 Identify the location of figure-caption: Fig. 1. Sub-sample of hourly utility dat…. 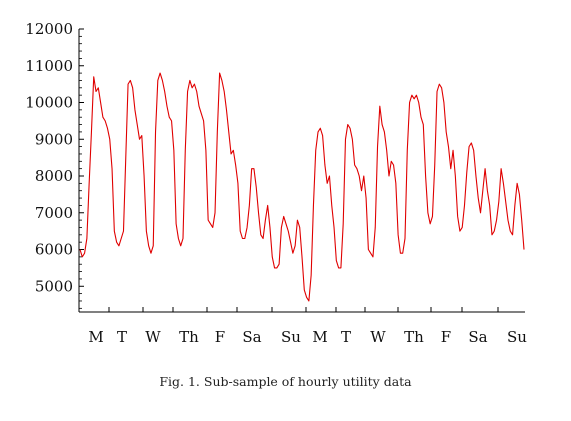
(285, 381).